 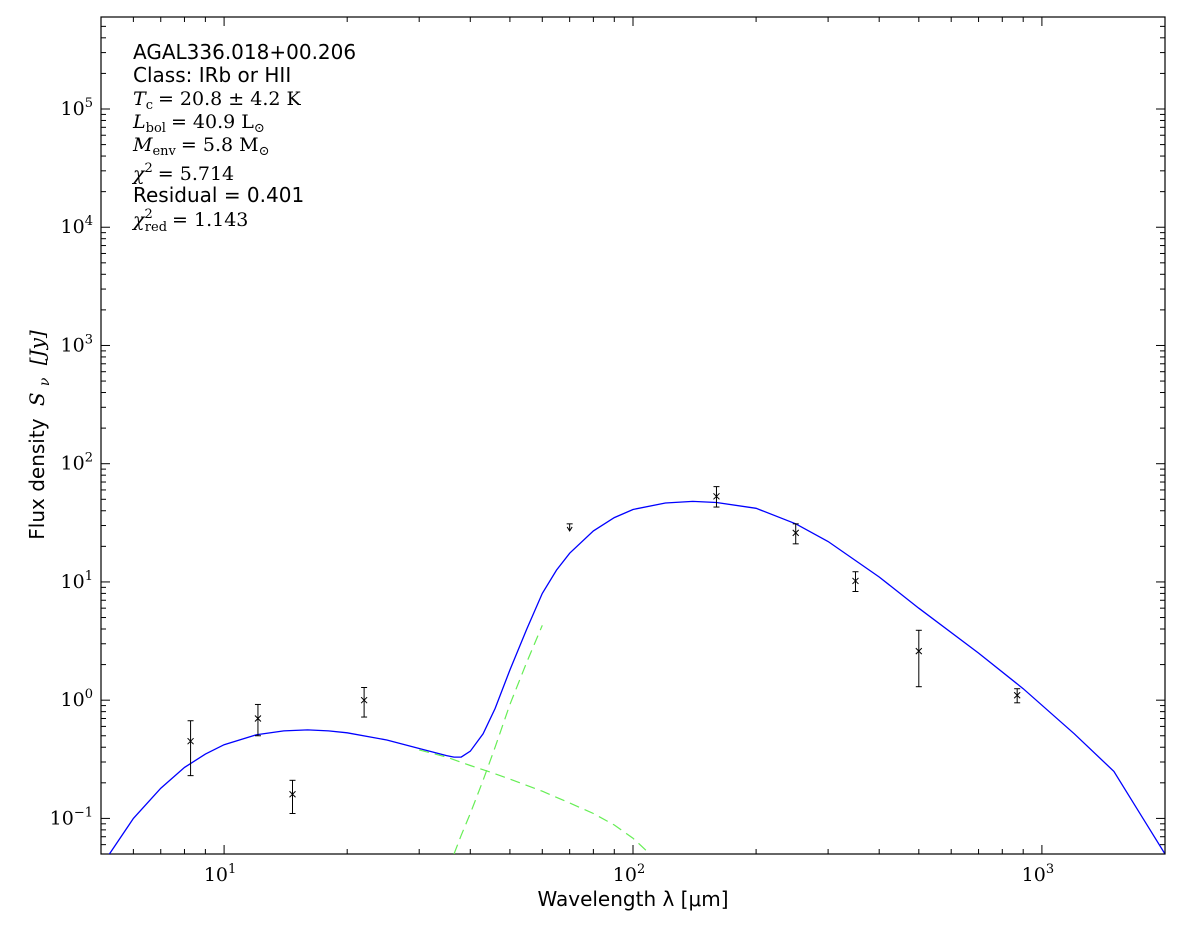 What do you see at coordinates (1038, 874) in the screenshot?
I see `x-tick-label: 103` at bounding box center [1038, 874].